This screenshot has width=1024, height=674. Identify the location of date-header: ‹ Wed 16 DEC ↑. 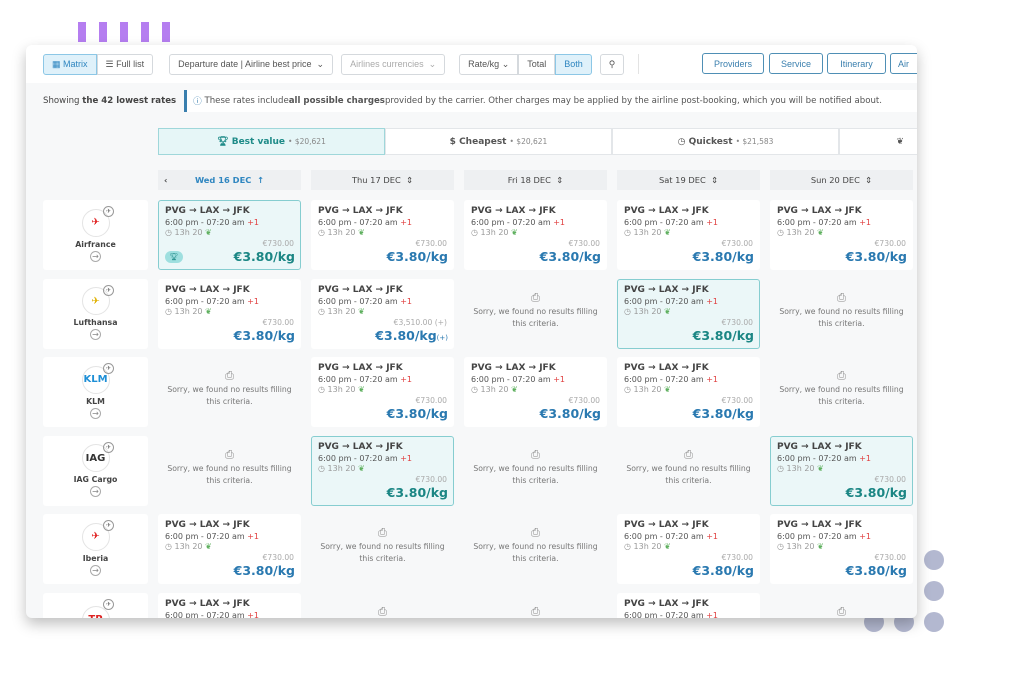
(229, 180).